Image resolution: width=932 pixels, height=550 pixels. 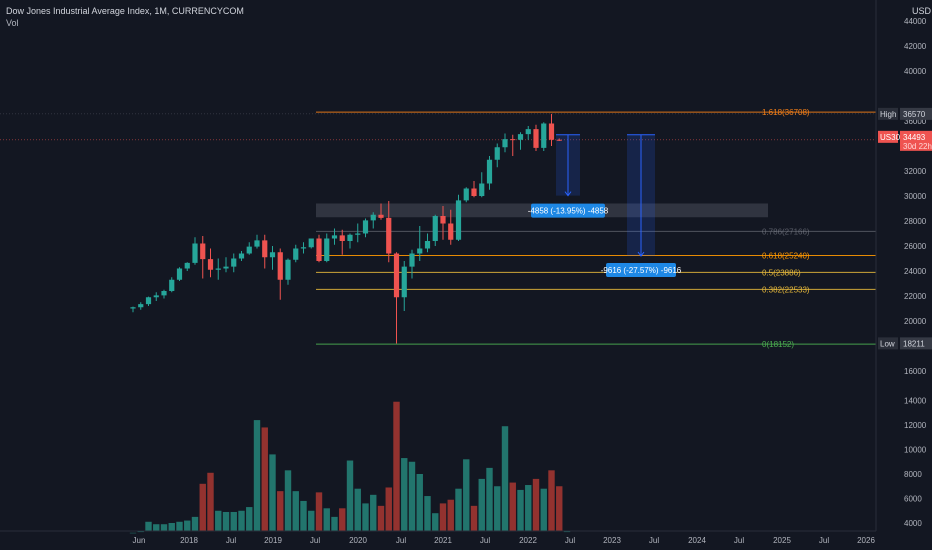 What do you see at coordinates (915, 46) in the screenshot?
I see `price-tick-label: 42000` at bounding box center [915, 46].